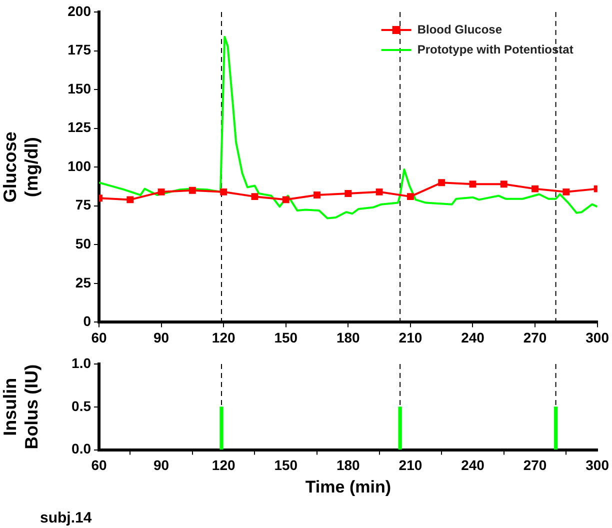 This screenshot has height=528, width=612. I want to click on y-tick-label: 150, so click(80, 88).